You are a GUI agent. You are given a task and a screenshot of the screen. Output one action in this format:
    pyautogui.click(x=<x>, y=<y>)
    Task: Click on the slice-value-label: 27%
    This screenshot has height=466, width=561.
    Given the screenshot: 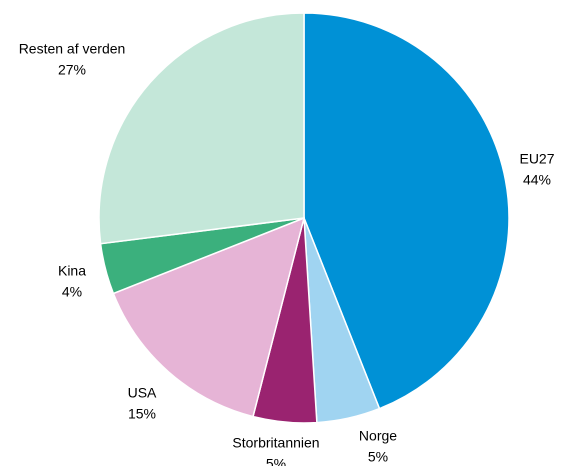 What is the action you would take?
    pyautogui.click(x=72, y=70)
    